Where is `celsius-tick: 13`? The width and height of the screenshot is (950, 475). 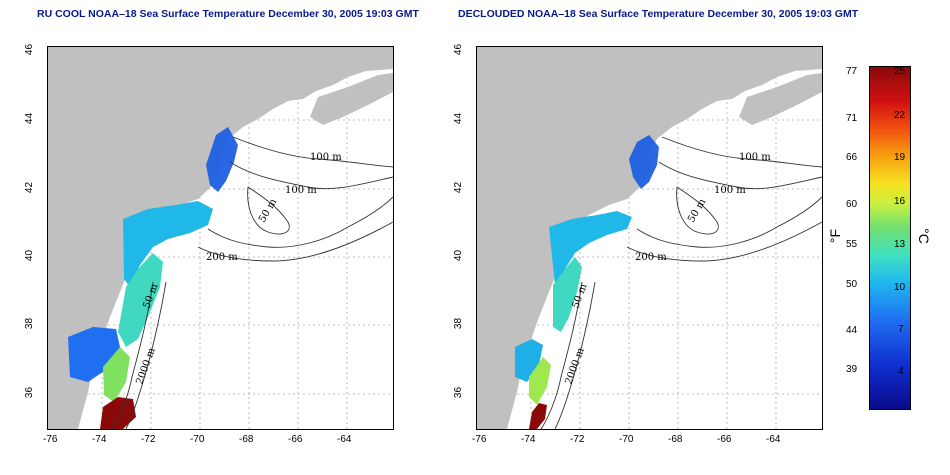 celsius-tick: 13 is located at coordinates (900, 244).